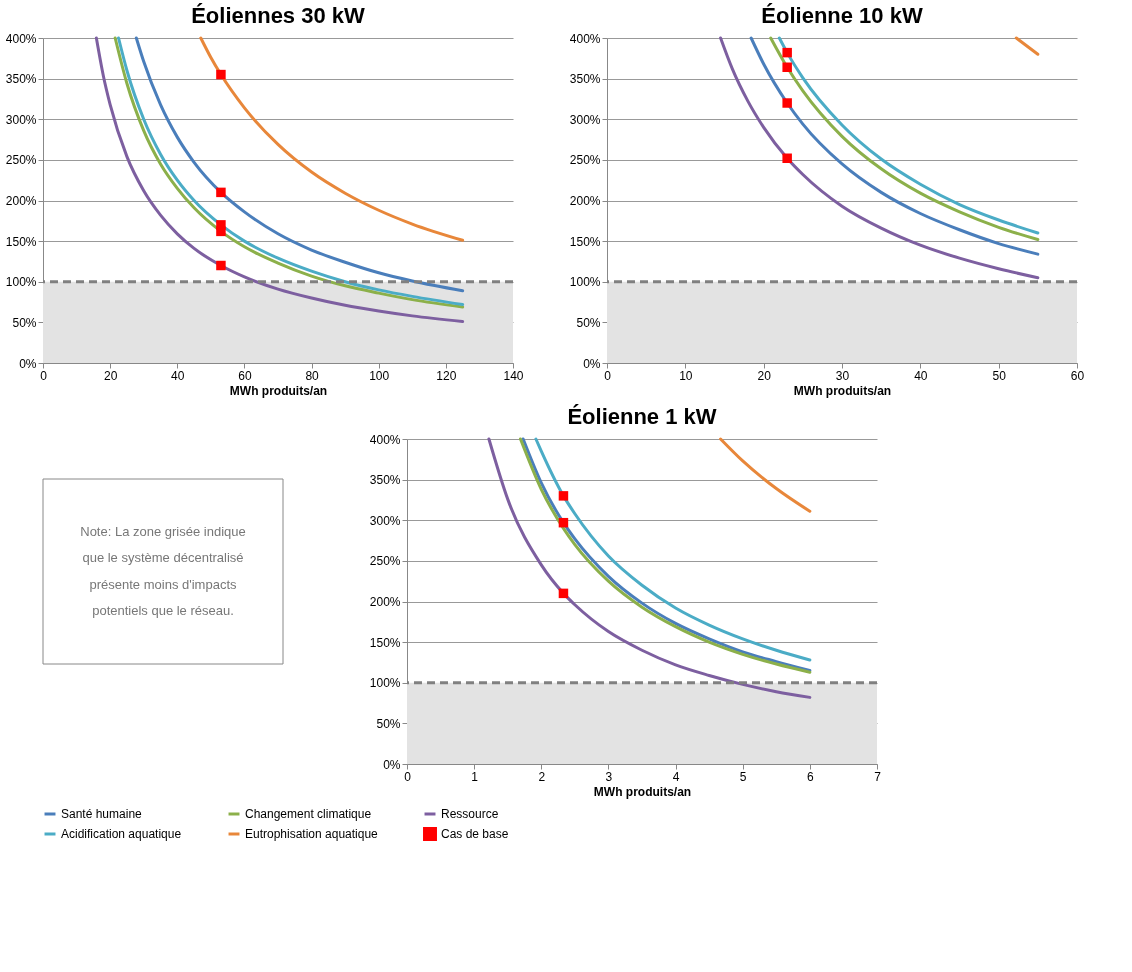  What do you see at coordinates (842, 15) in the screenshot?
I see `chart-title: Éolienne 10 kW` at bounding box center [842, 15].